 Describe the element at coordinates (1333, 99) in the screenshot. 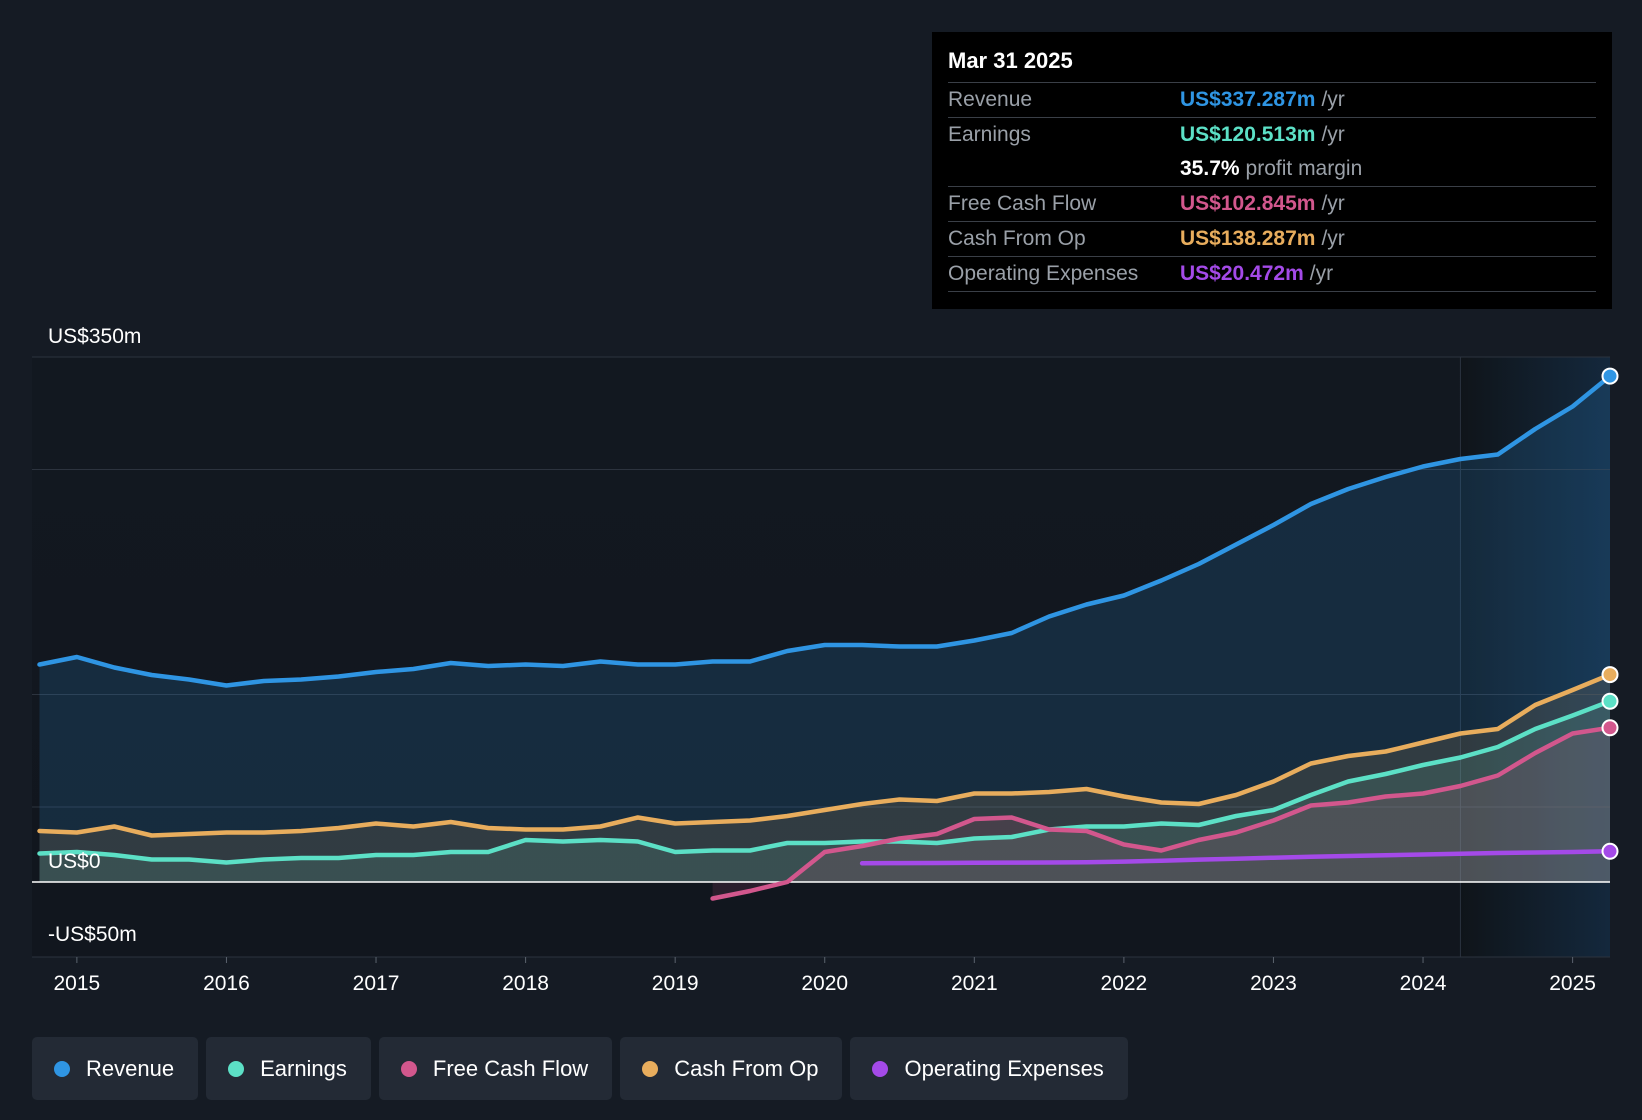

I see `tooltip-revenue-unit: /yr` at that location.